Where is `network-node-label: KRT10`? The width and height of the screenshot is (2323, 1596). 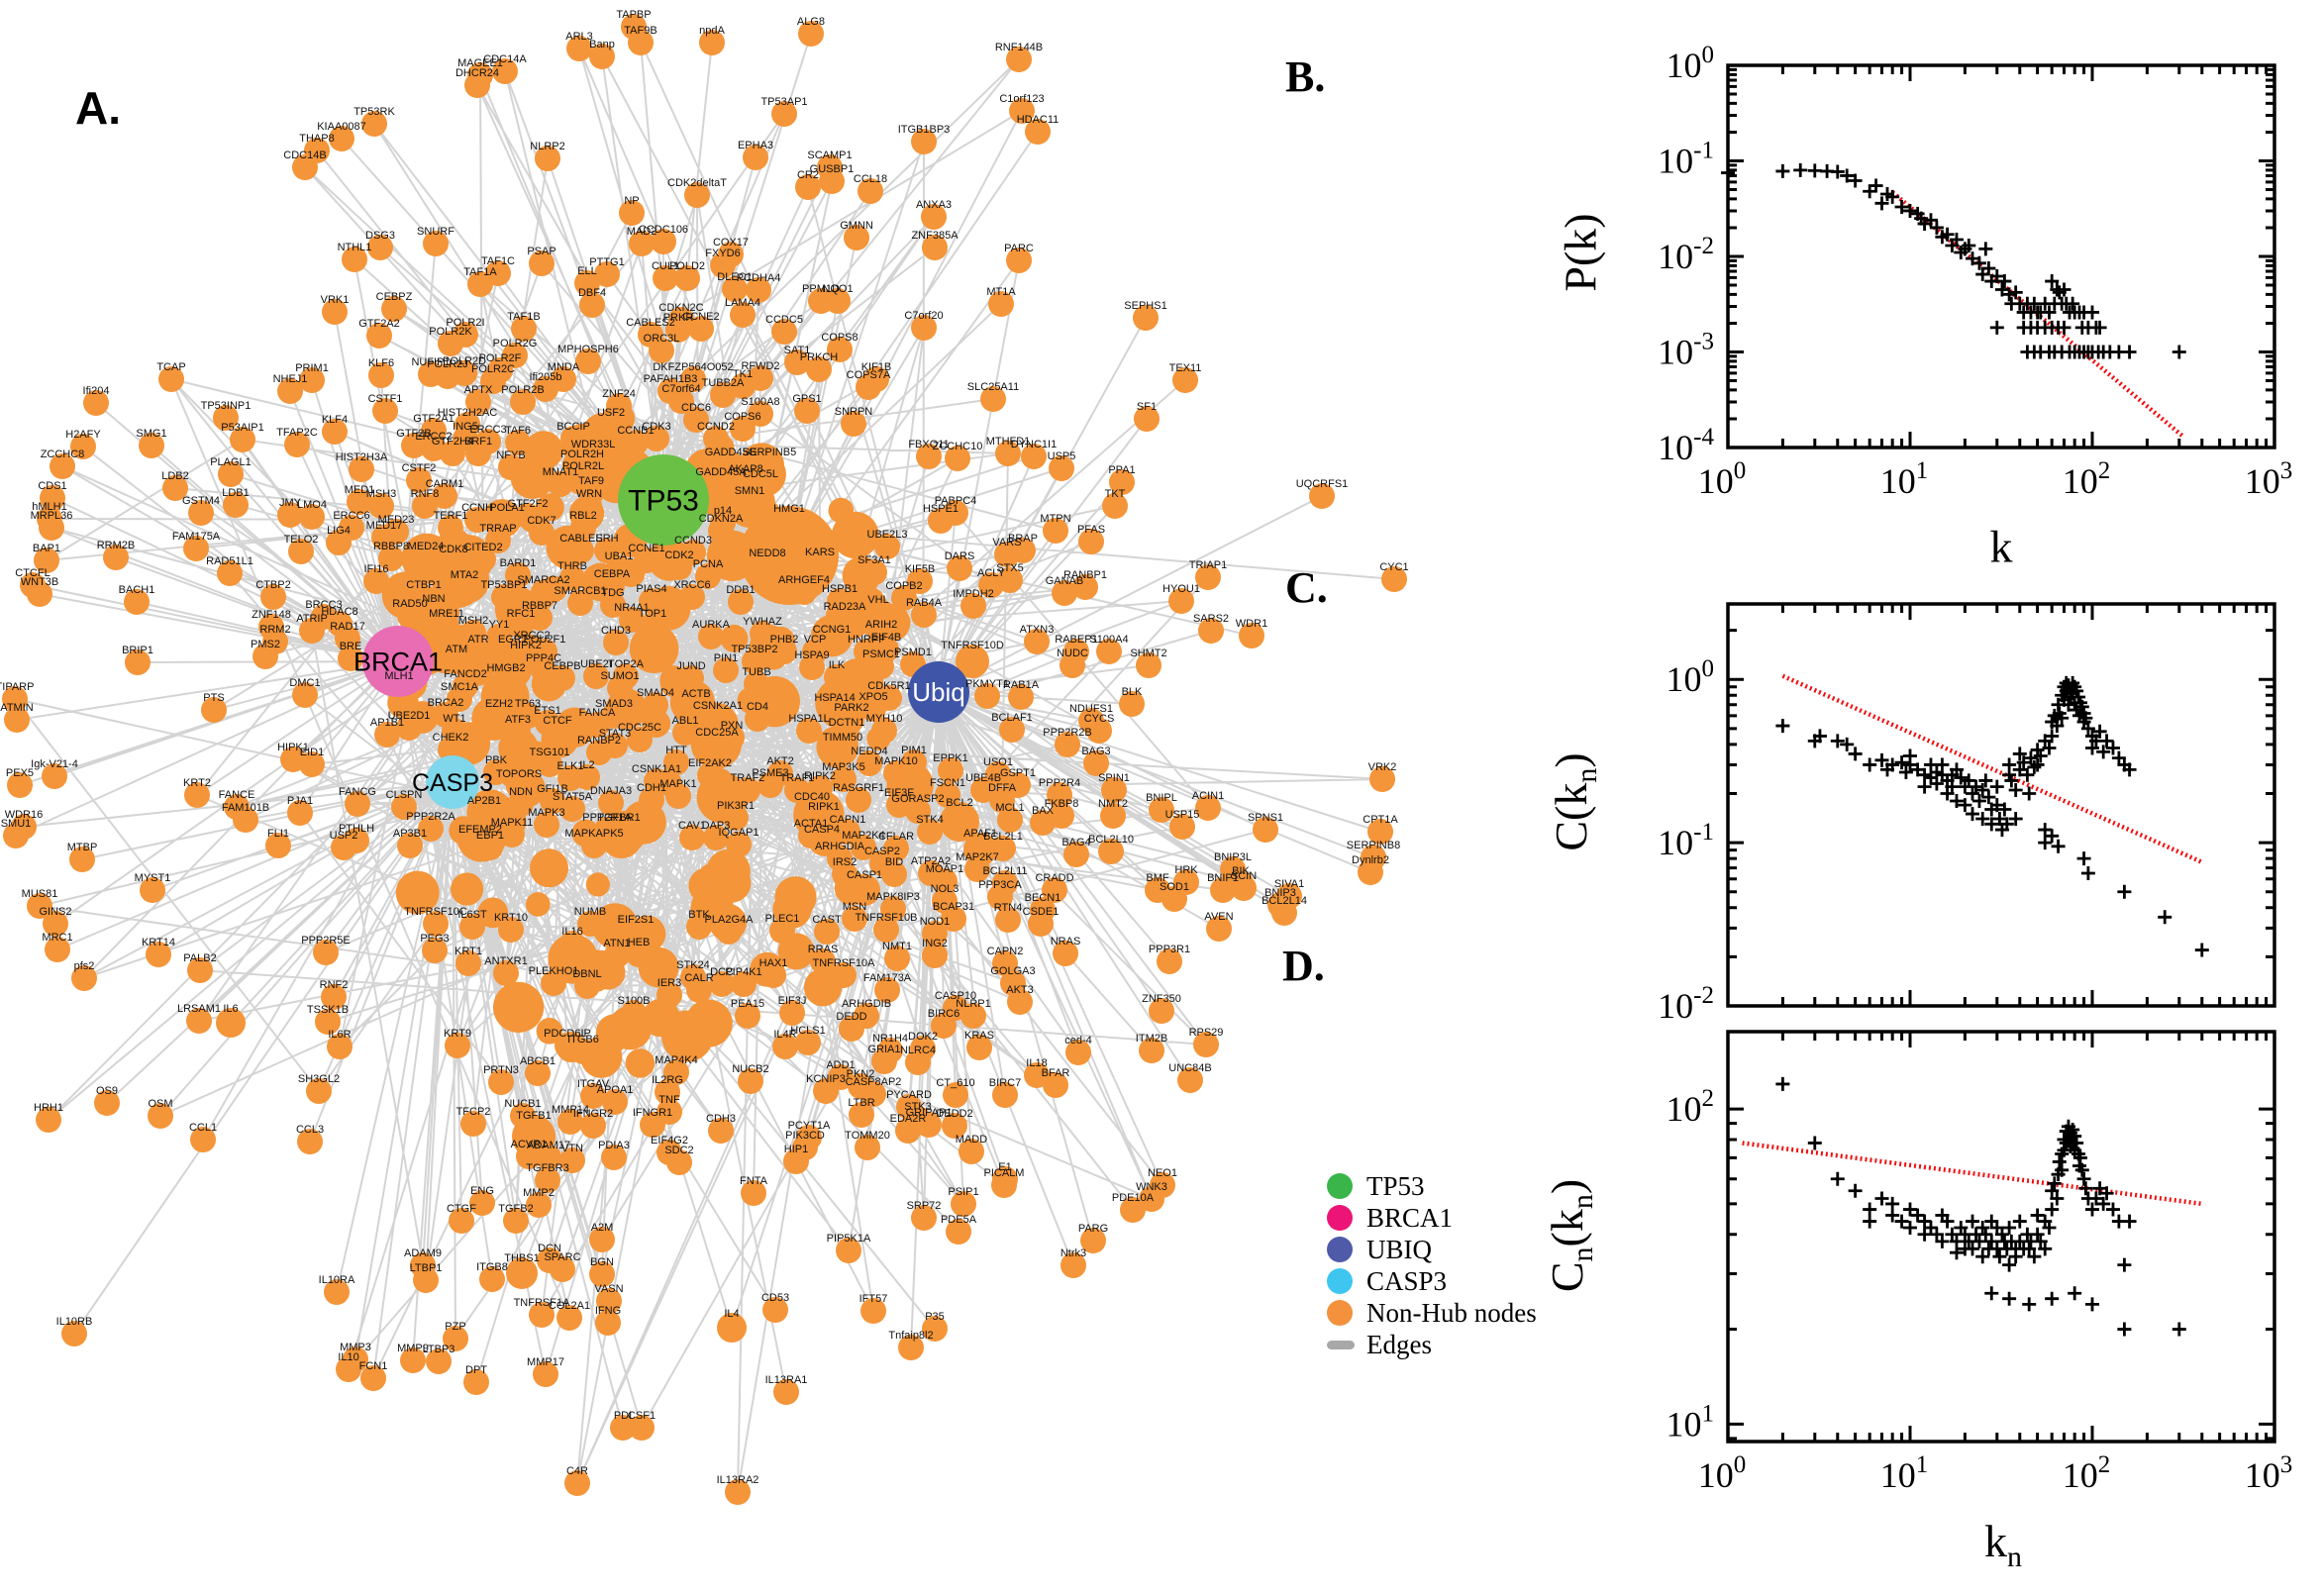
network-node-label: KRT10 is located at coordinates (511, 918).